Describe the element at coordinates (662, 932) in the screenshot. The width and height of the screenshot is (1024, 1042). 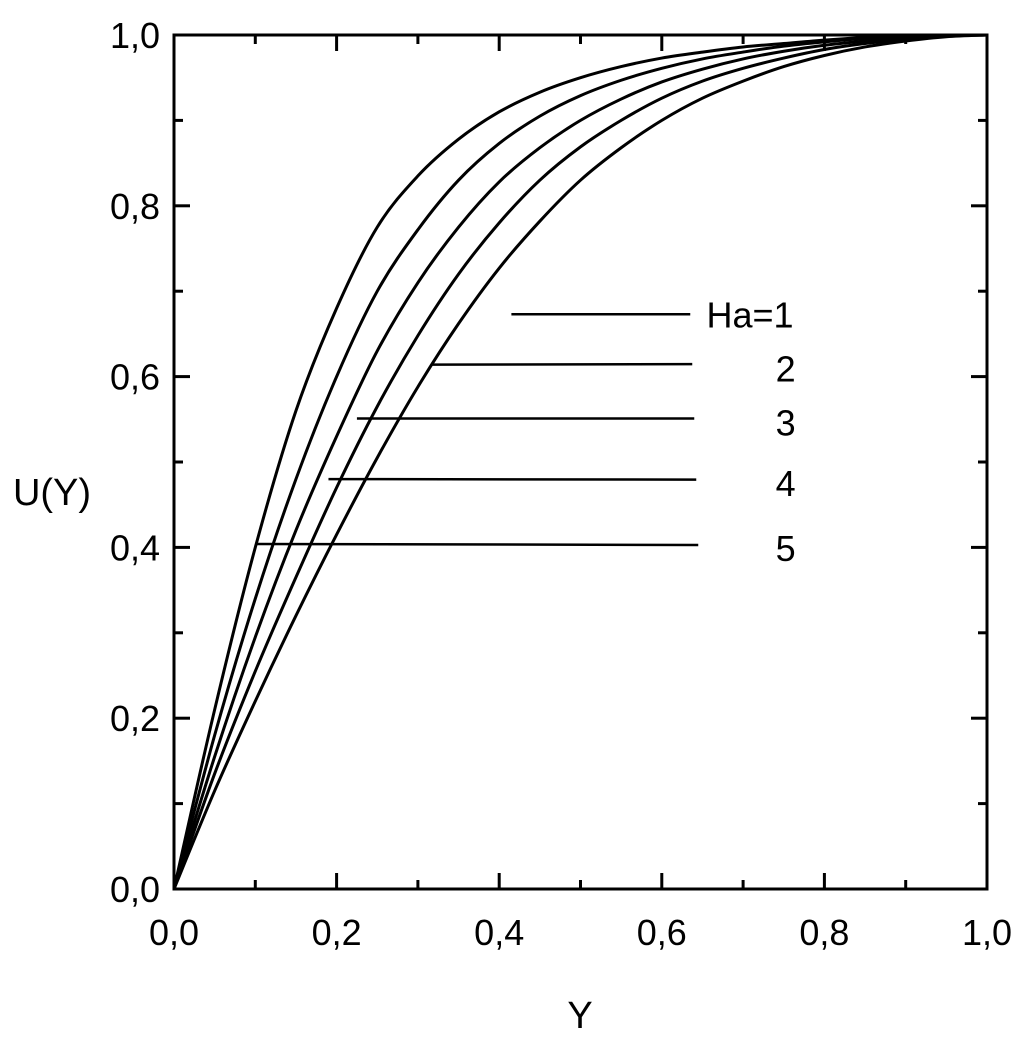
I see `x-tick-label: 0,6` at that location.